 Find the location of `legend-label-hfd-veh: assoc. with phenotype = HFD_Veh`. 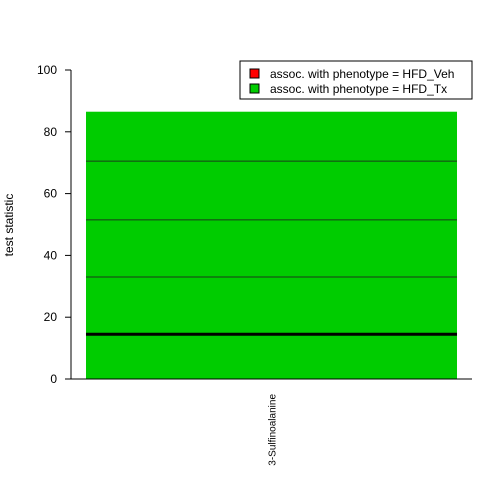

legend-label-hfd-veh: assoc. with phenotype = HFD_Veh is located at coordinates (362, 74).